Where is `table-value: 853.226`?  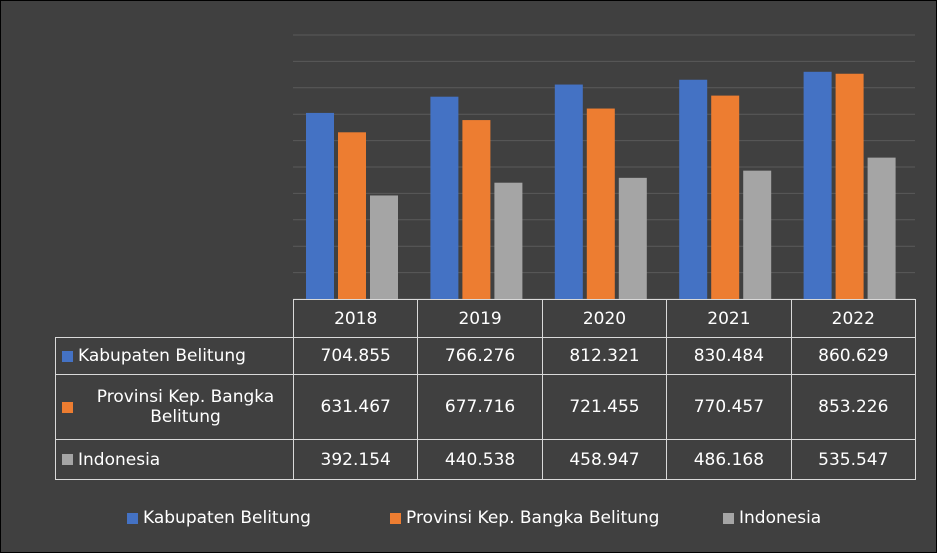
table-value: 853.226 is located at coordinates (853, 407).